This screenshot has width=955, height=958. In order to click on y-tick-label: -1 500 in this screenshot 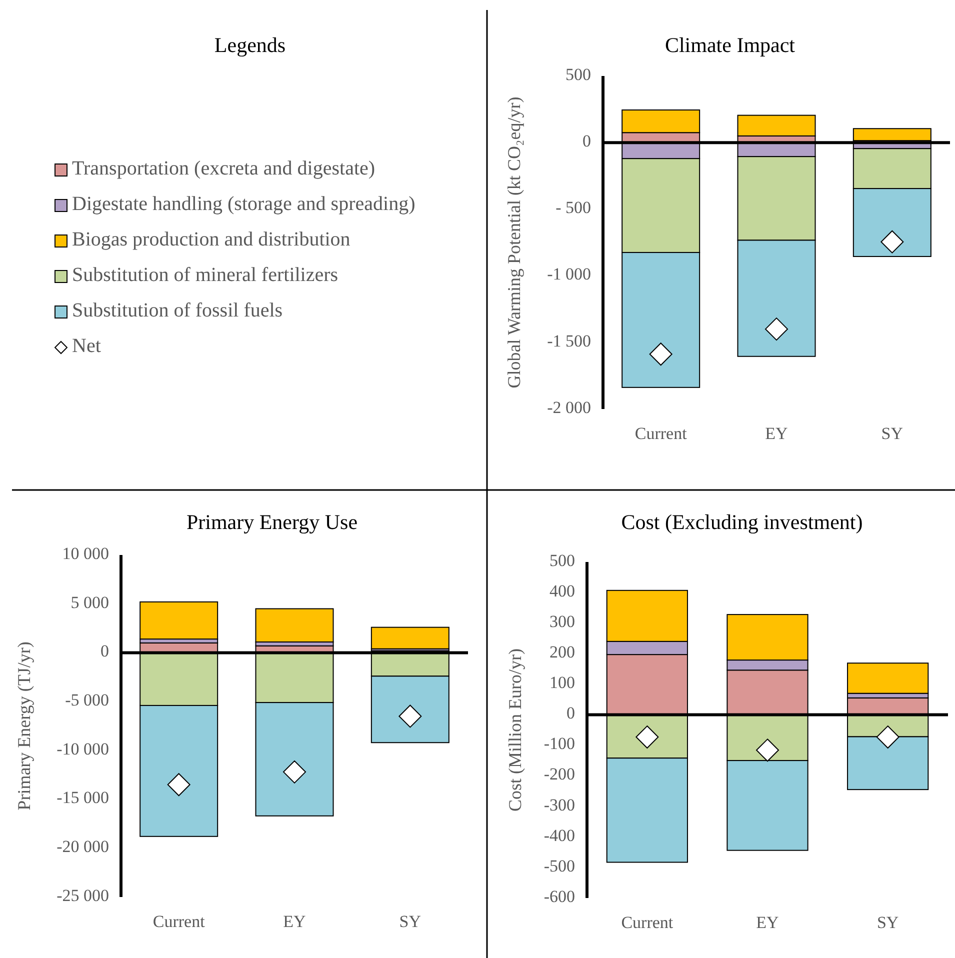, I will do `click(569, 340)`.